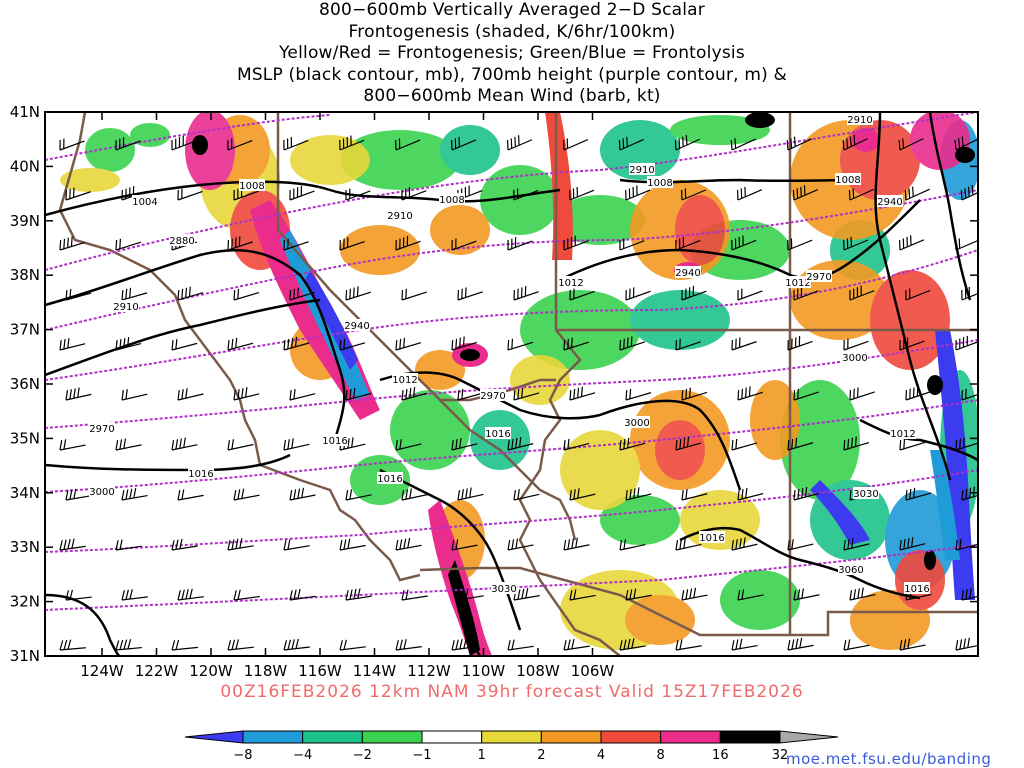 This screenshot has width=1024, height=768. I want to click on longitude-labels: 124W 122W 120W 118W 116W 114W 112W 110W 108W 106W, so click(347, 671).